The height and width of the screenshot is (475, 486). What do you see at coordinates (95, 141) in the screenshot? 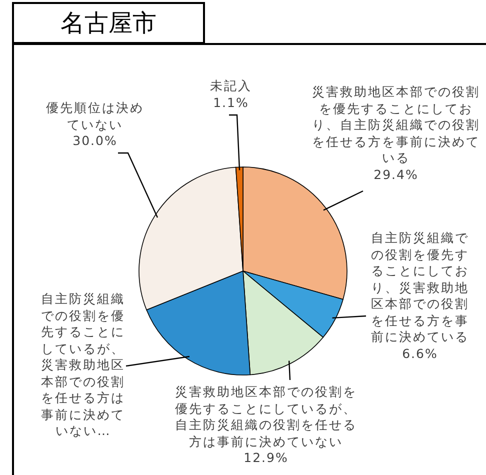
I see `data-label: 30.0%` at bounding box center [95, 141].